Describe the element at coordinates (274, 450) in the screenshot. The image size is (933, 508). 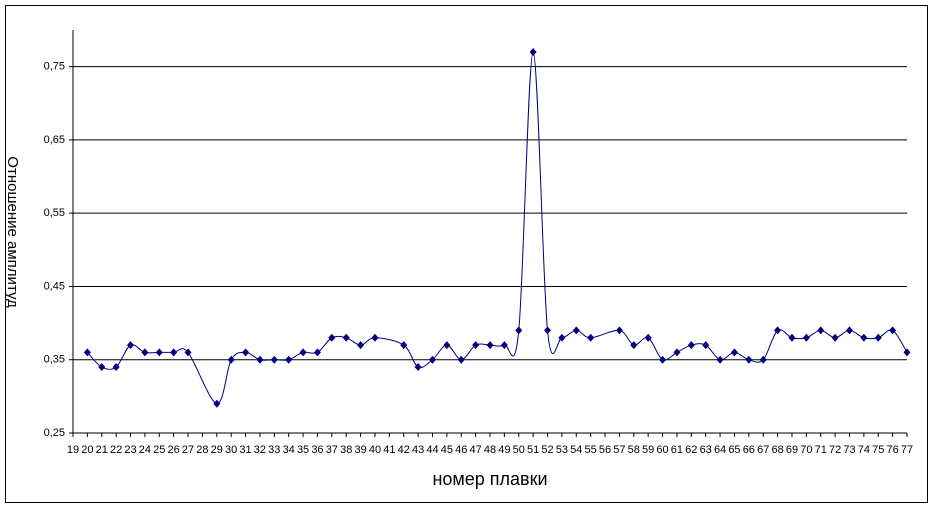
I see `x-tick-label: 33` at that location.